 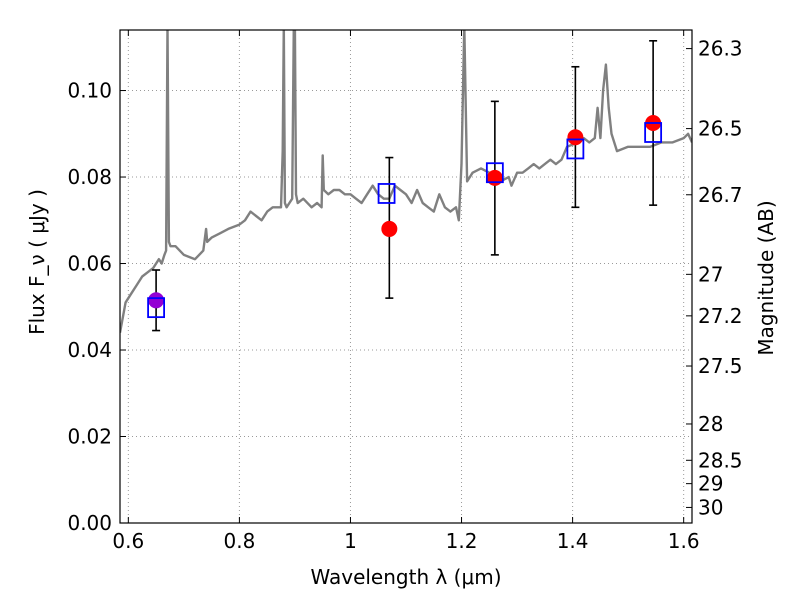 What do you see at coordinates (405, 577) in the screenshot?
I see `x-axis-label: Wavelength λ (μm)` at bounding box center [405, 577].